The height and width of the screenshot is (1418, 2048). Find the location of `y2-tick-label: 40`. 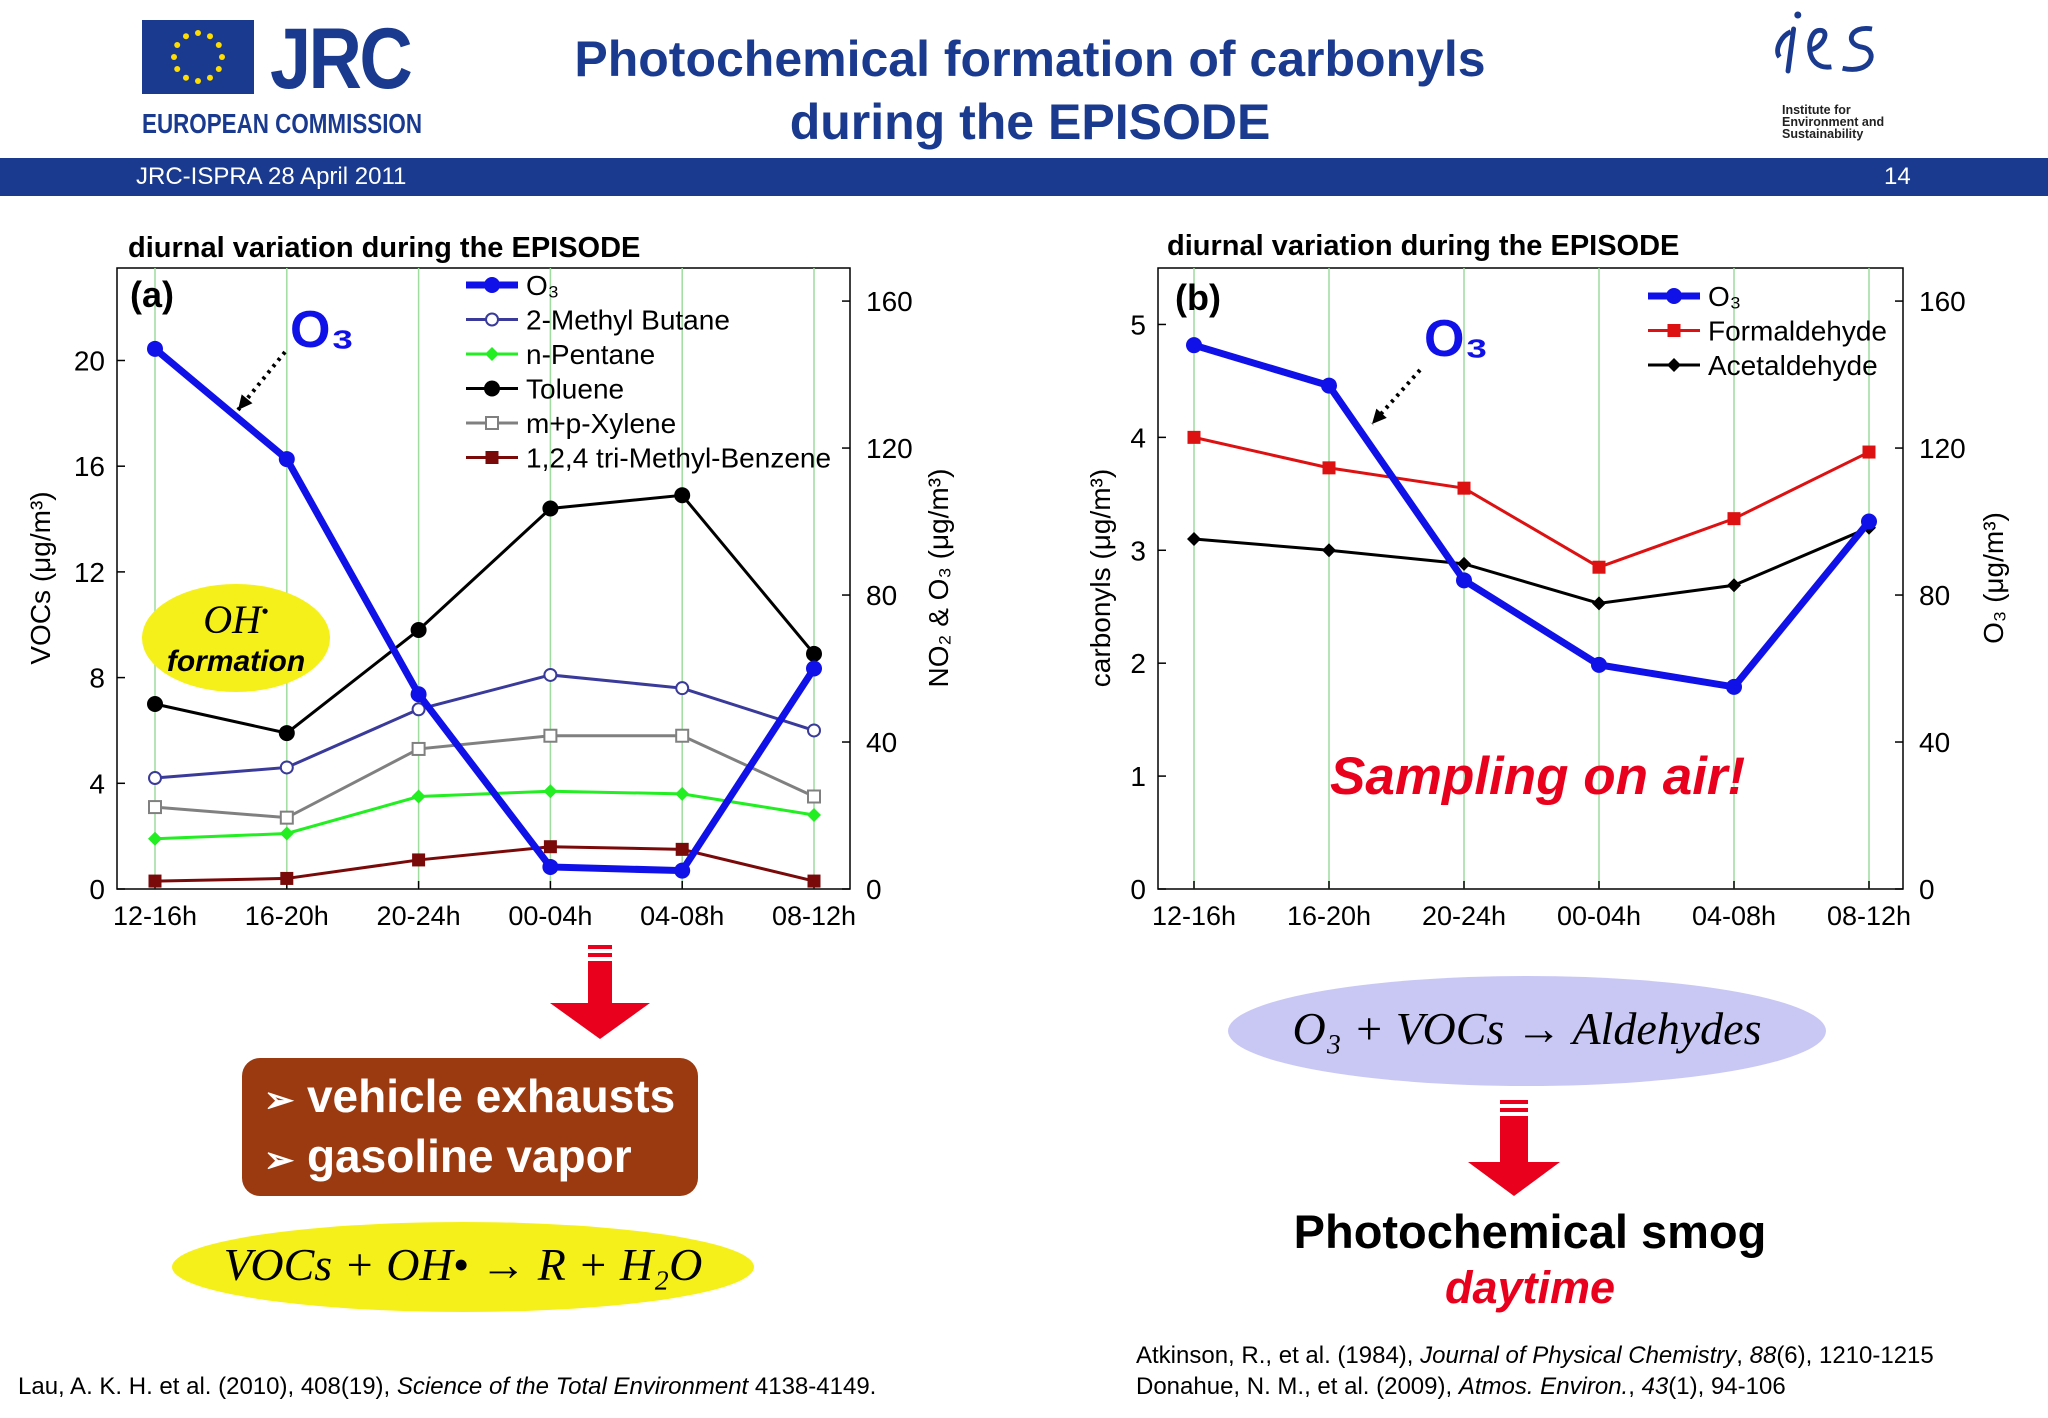

y2-tick-label: 40 is located at coordinates (881, 742).